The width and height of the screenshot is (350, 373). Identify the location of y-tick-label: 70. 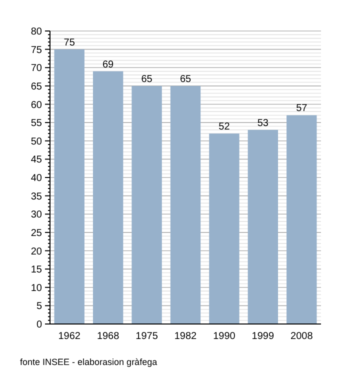
(36, 68).